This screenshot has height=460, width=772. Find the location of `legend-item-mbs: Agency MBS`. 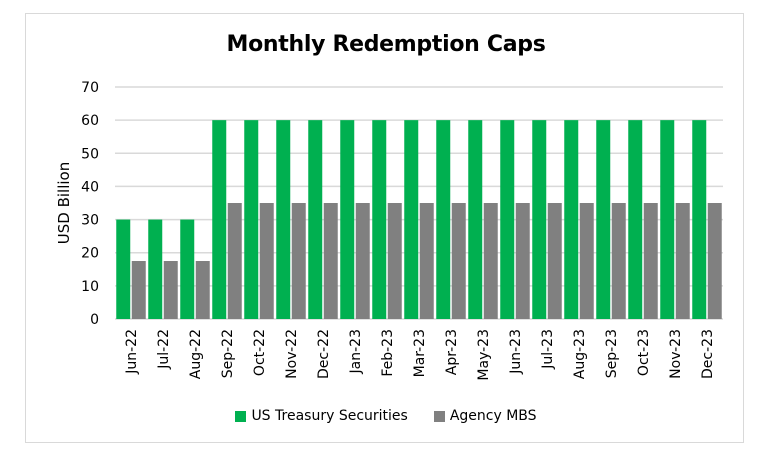

legend-item-mbs: Agency MBS is located at coordinates (485, 416).